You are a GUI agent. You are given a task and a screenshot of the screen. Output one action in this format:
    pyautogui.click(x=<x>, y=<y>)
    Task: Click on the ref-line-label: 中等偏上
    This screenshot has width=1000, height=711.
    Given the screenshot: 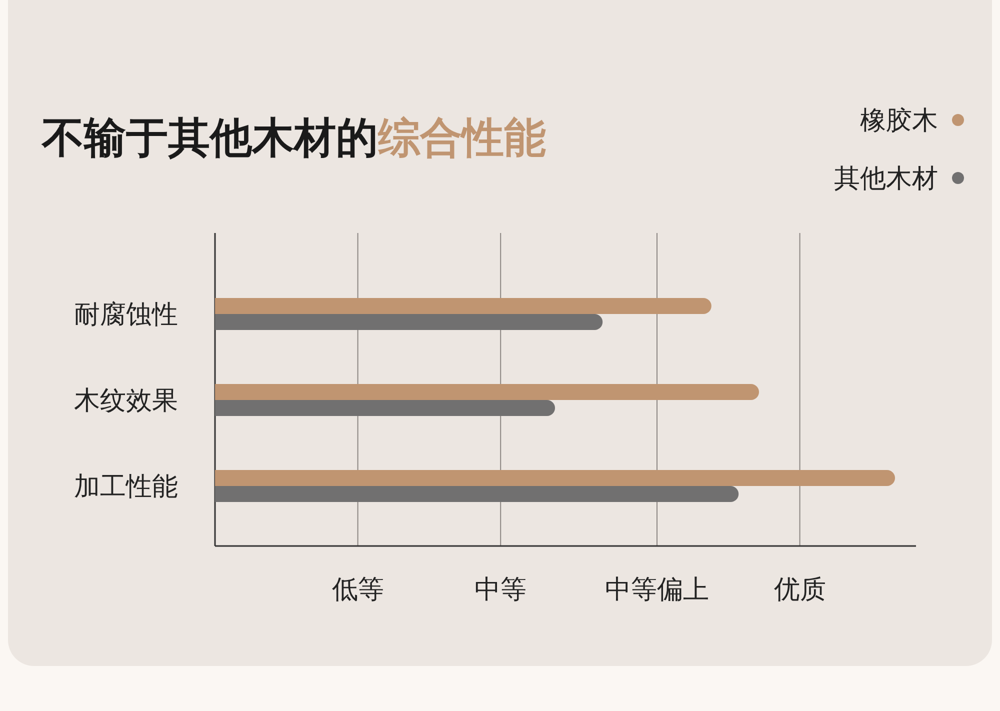 What is the action you would take?
    pyautogui.click(x=657, y=590)
    